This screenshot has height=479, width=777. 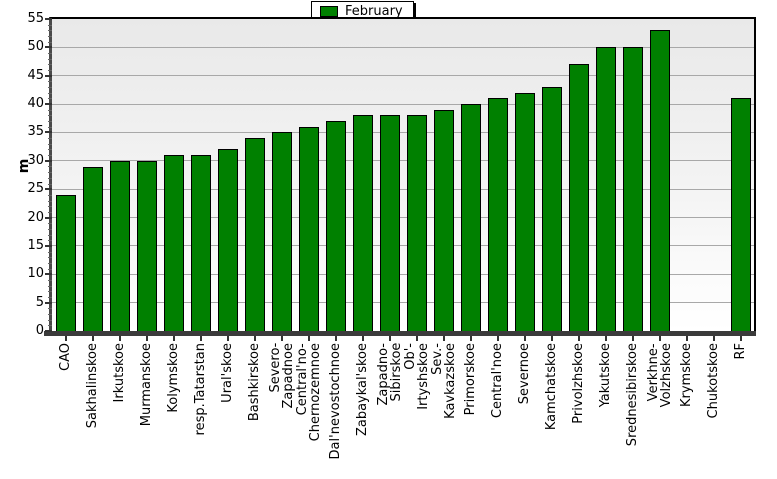 I want to click on x-label-text: Central'noe, so click(x=497, y=381).